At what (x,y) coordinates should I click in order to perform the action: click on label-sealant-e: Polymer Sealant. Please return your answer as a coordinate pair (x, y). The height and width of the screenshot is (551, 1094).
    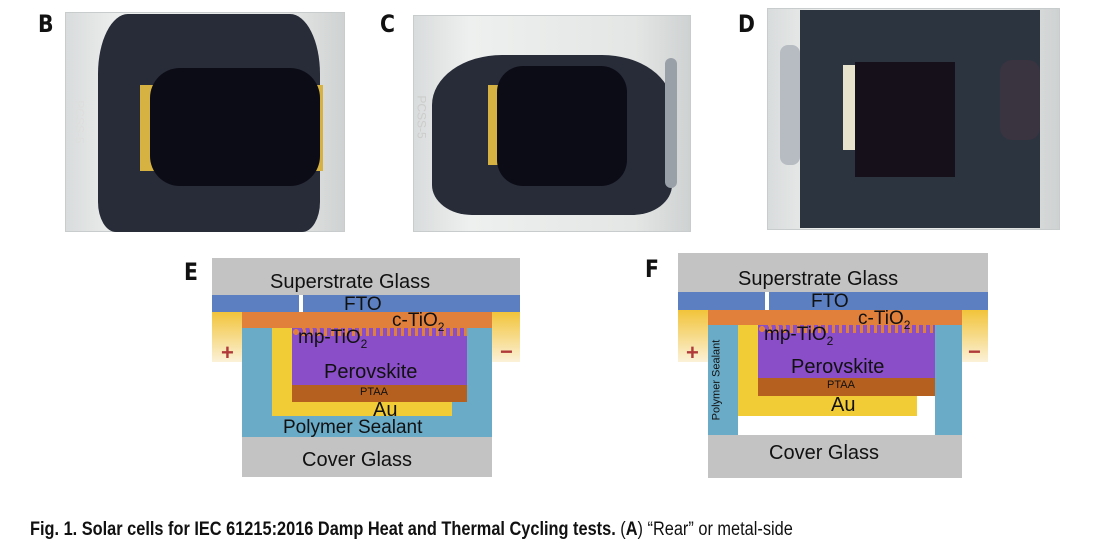
    Looking at the image, I should click on (353, 427).